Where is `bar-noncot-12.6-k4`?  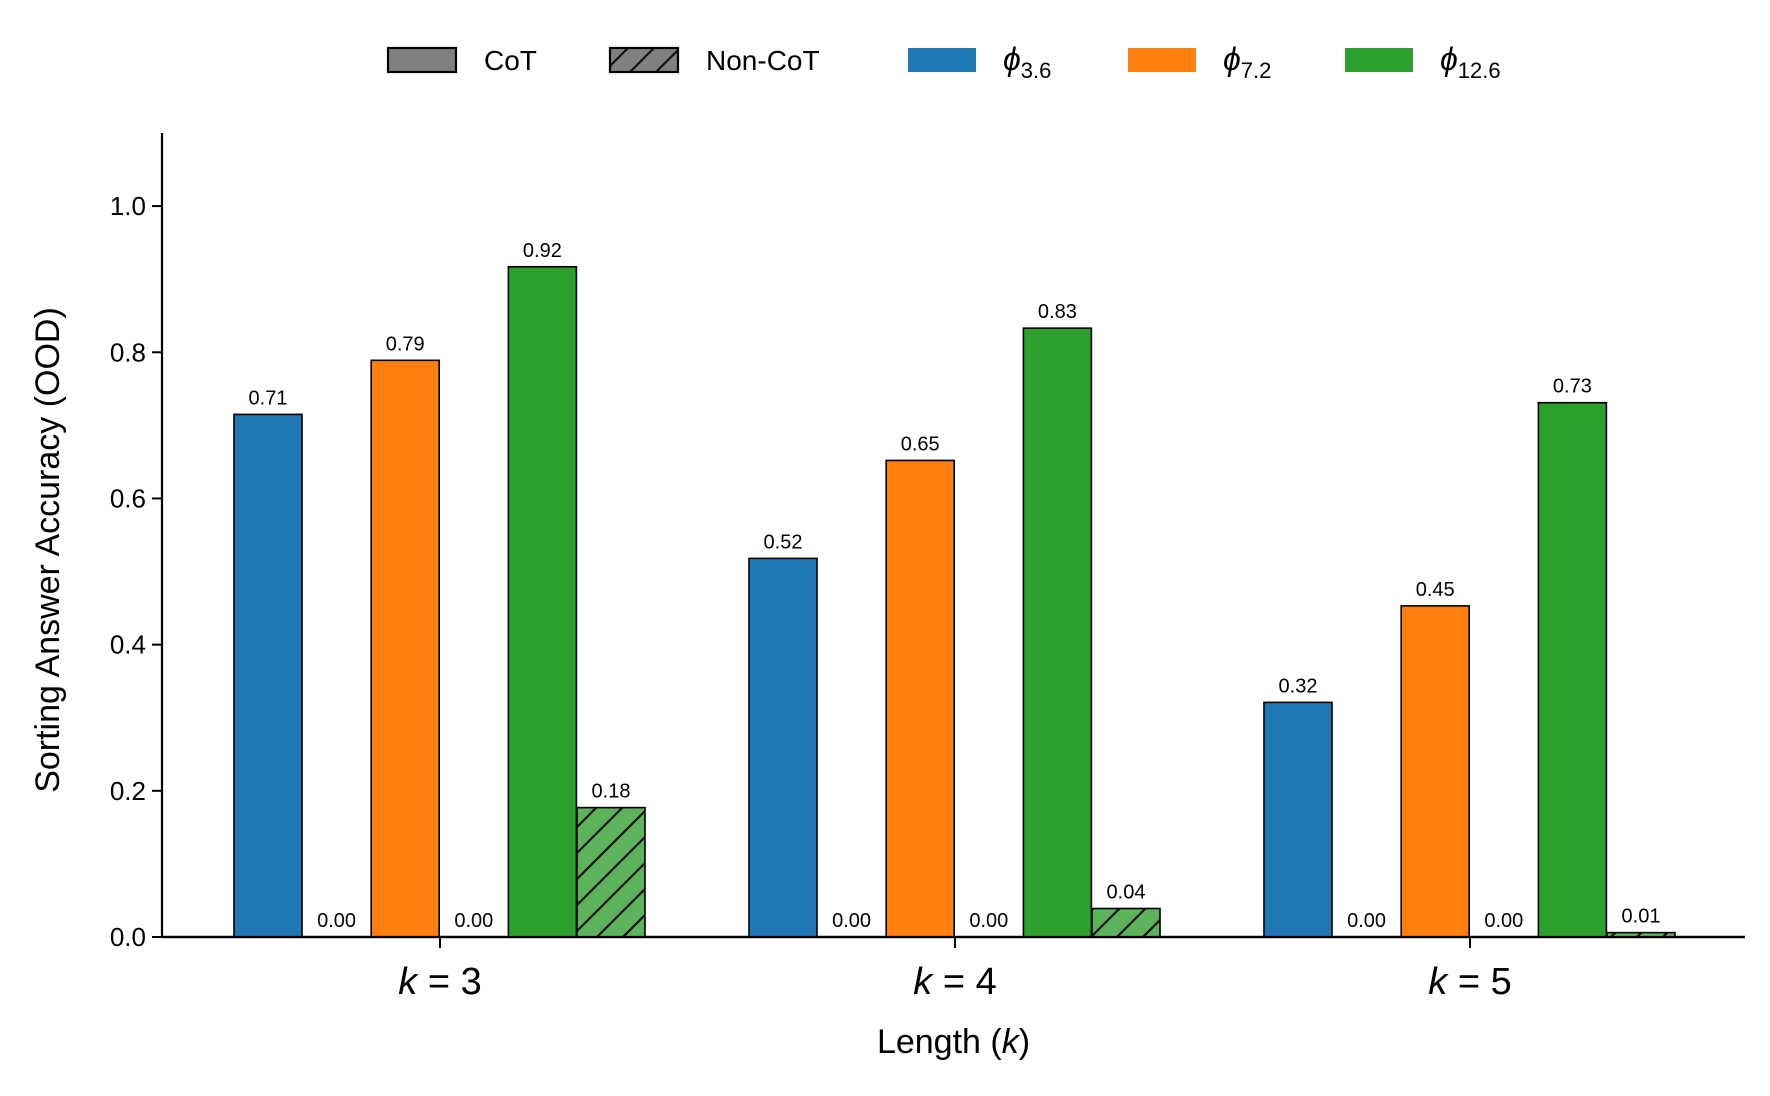
bar-noncot-12.6-k4 is located at coordinates (1126, 922).